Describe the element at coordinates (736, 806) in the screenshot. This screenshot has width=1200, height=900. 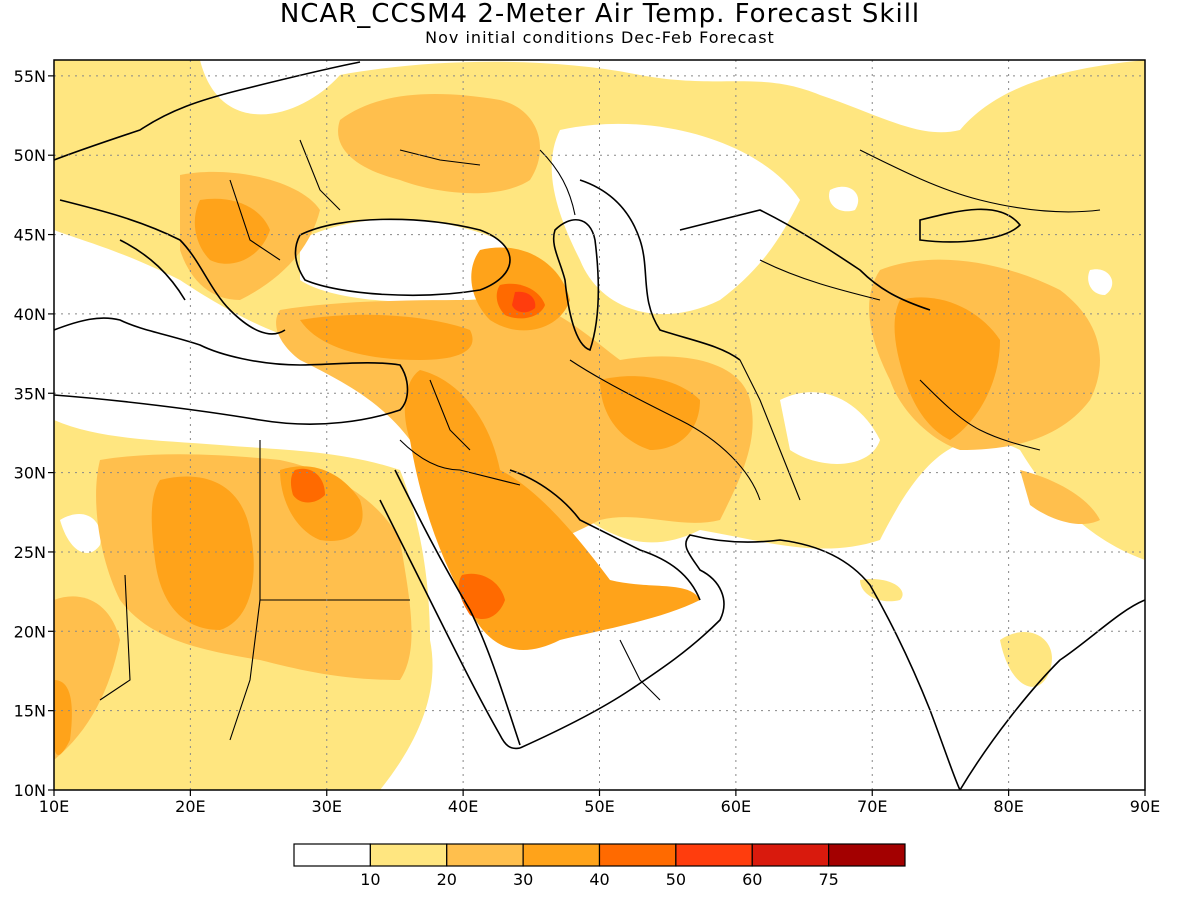
I see `x-tick-label: 60E` at that location.